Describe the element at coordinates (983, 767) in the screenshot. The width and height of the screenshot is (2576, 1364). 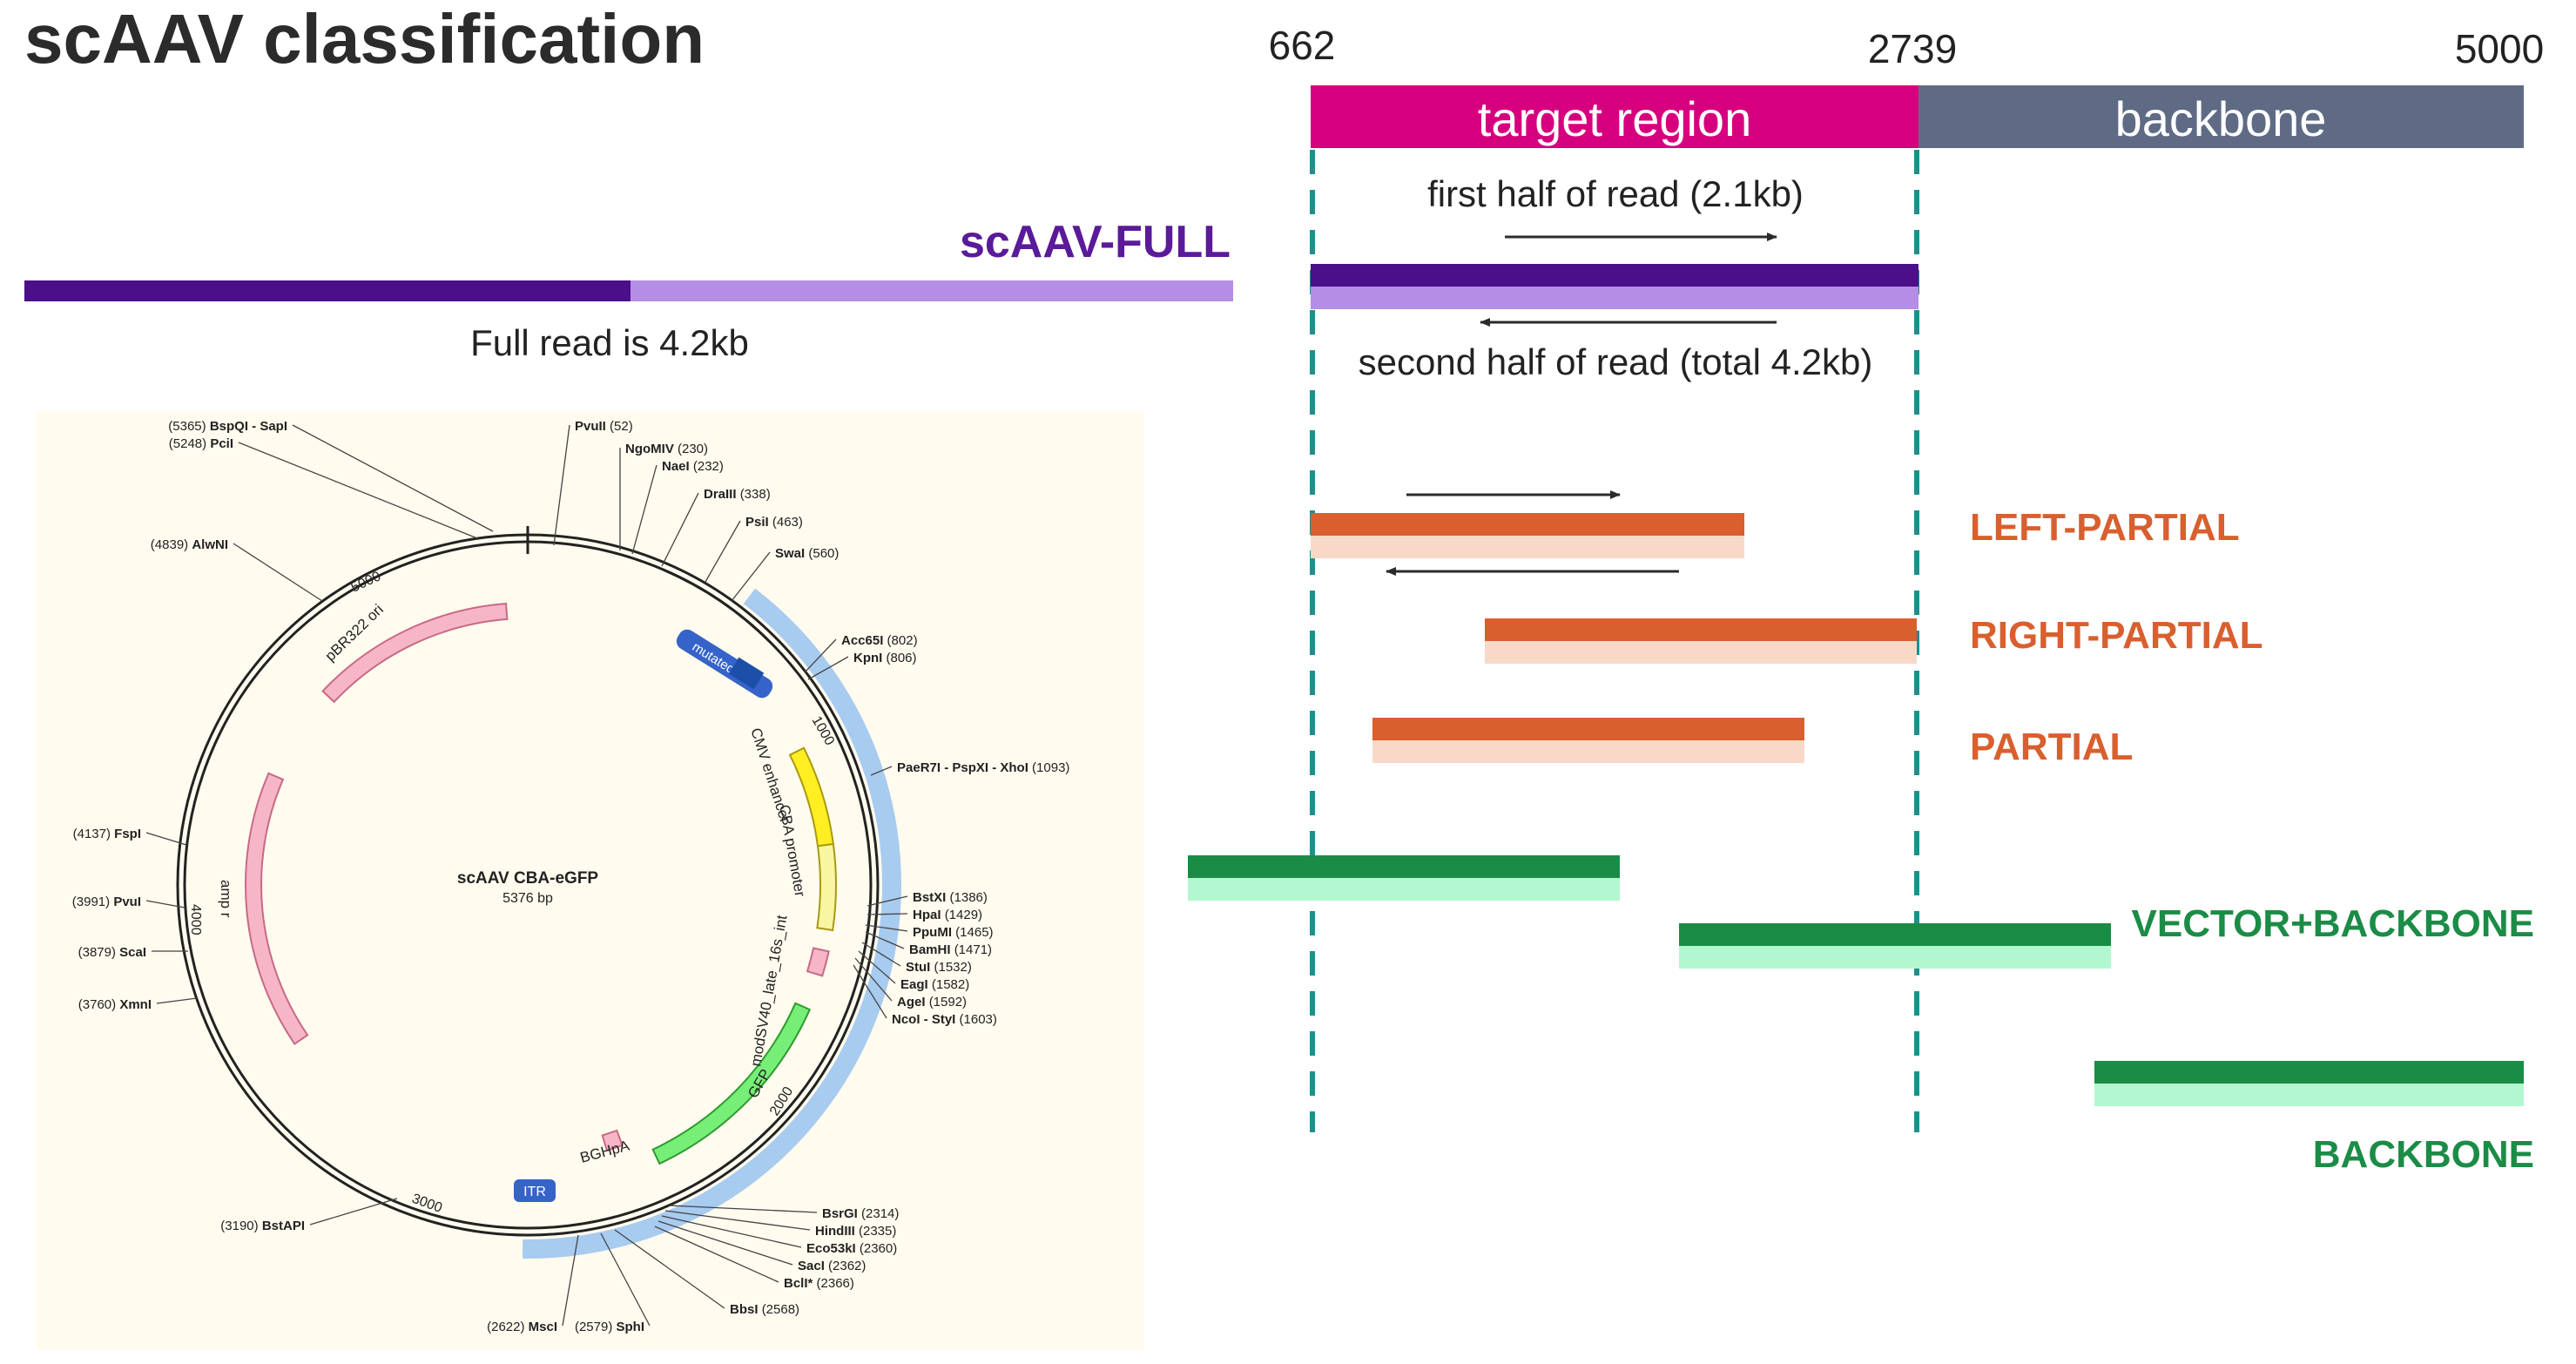
I see `restriction-site-label: PaeR7I - PspXI - XhoI (1093)` at that location.